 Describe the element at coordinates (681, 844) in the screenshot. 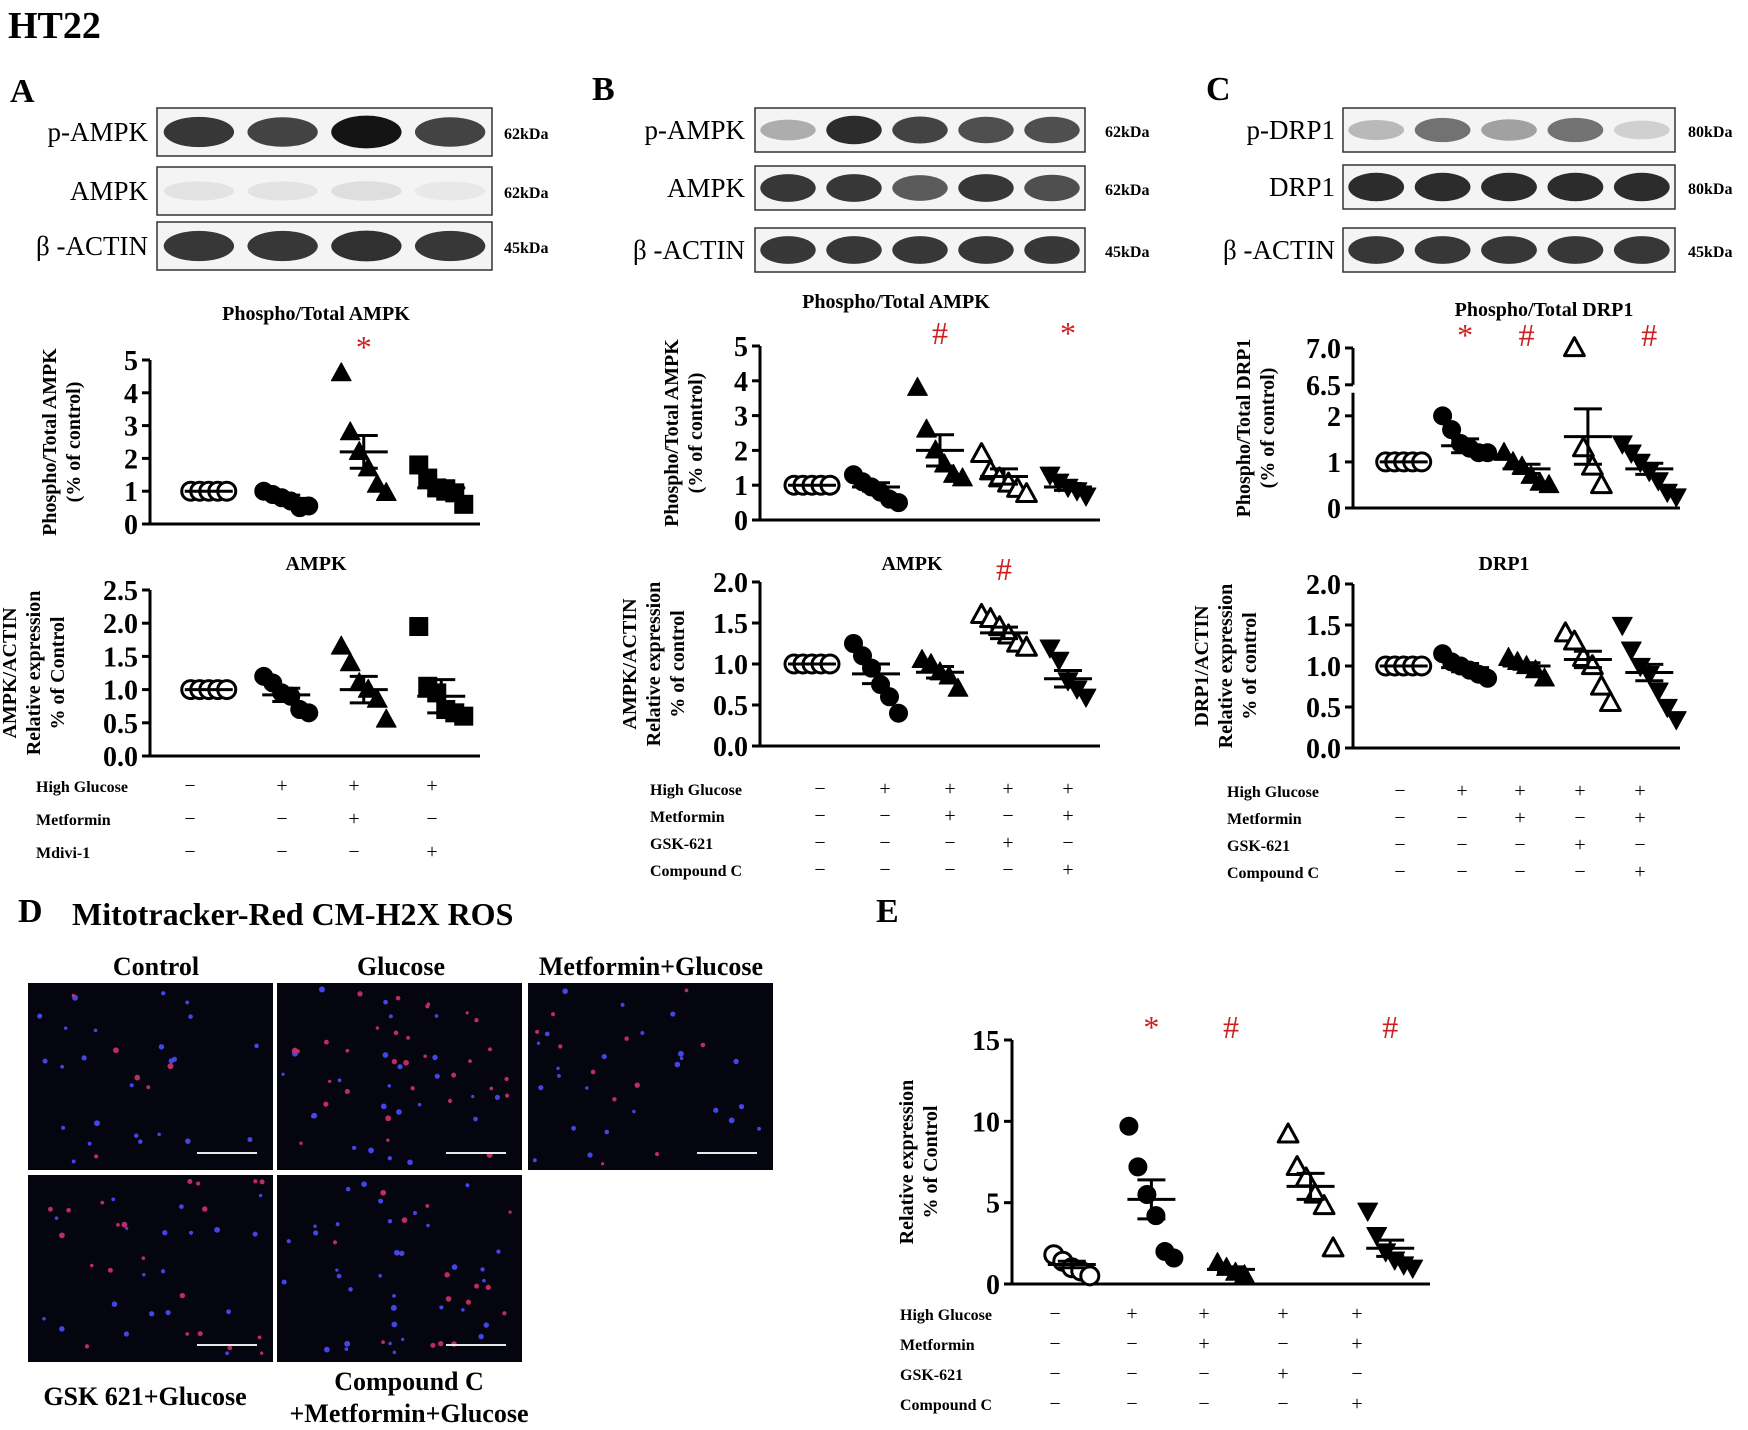

I see `condition-label: GSK-621` at that location.